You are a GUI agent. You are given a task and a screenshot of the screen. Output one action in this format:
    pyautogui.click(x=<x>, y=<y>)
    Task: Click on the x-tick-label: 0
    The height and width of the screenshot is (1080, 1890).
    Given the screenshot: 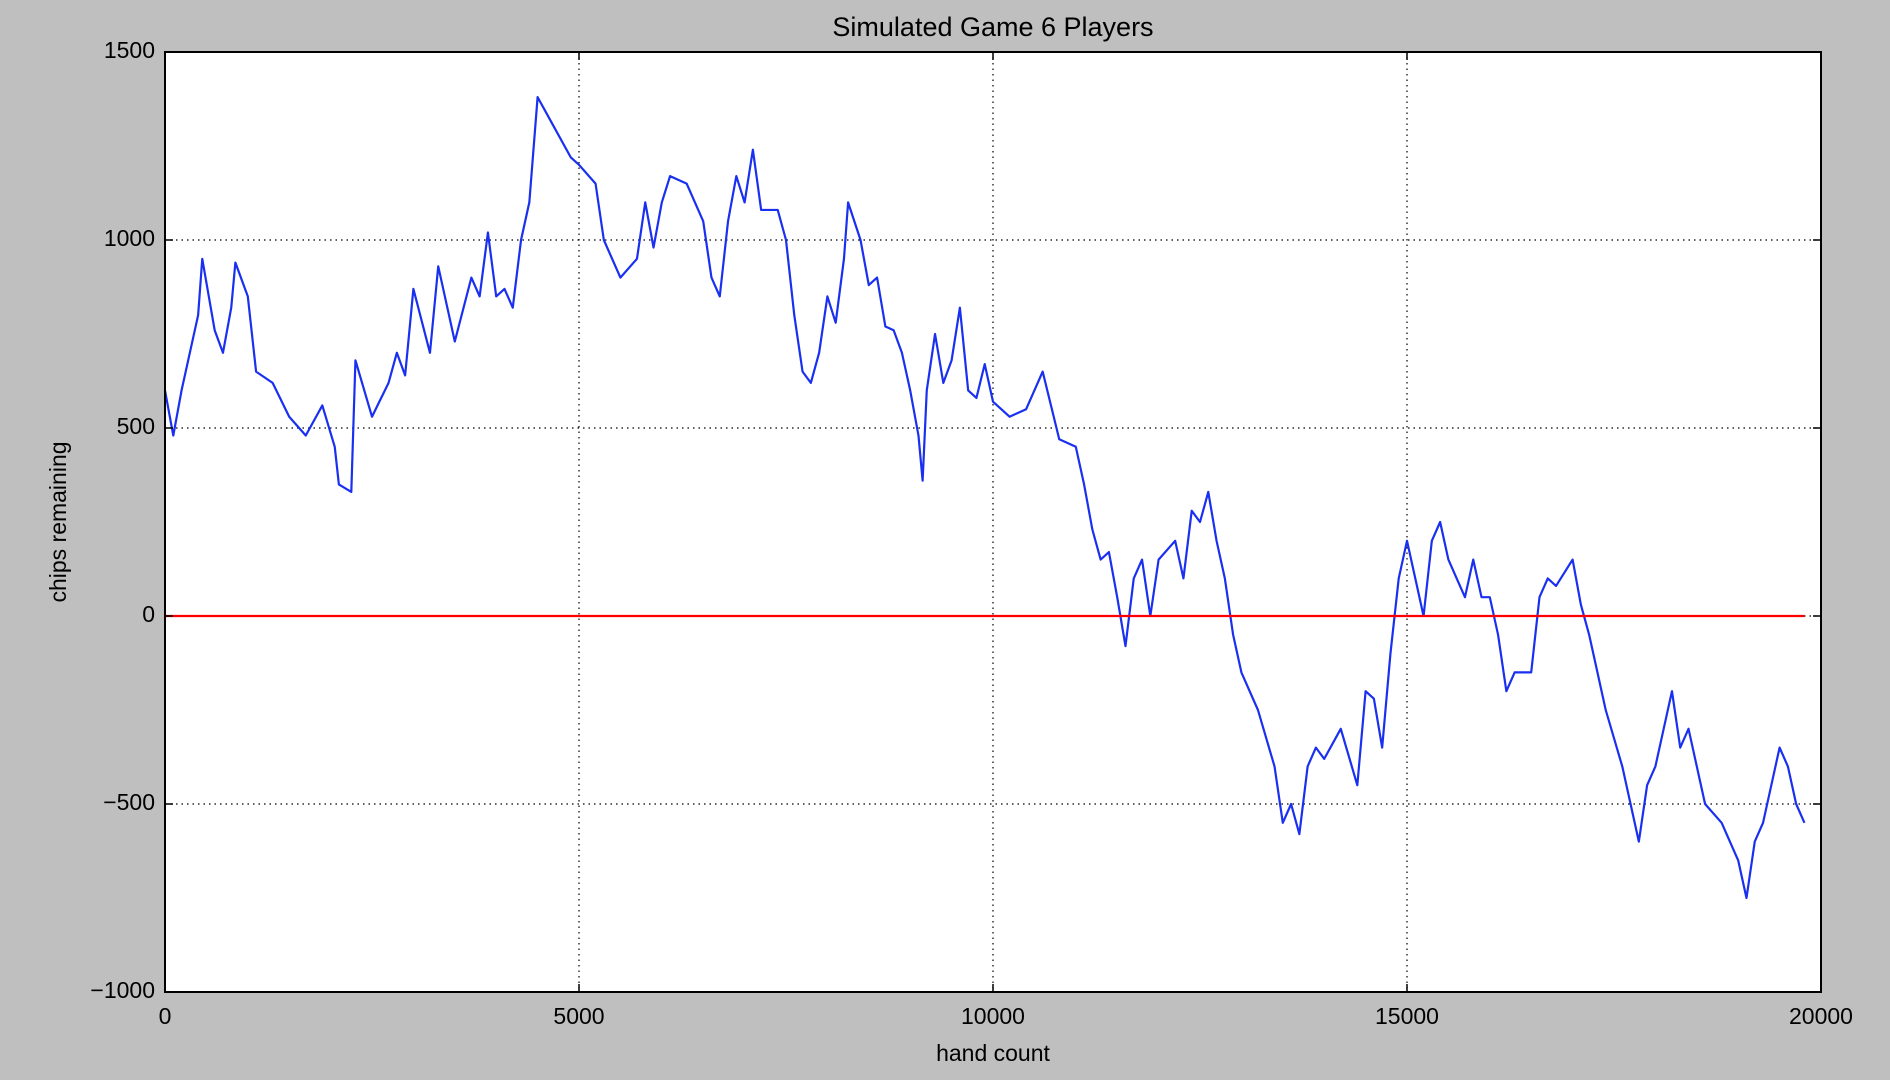 What is the action you would take?
    pyautogui.click(x=165, y=1016)
    